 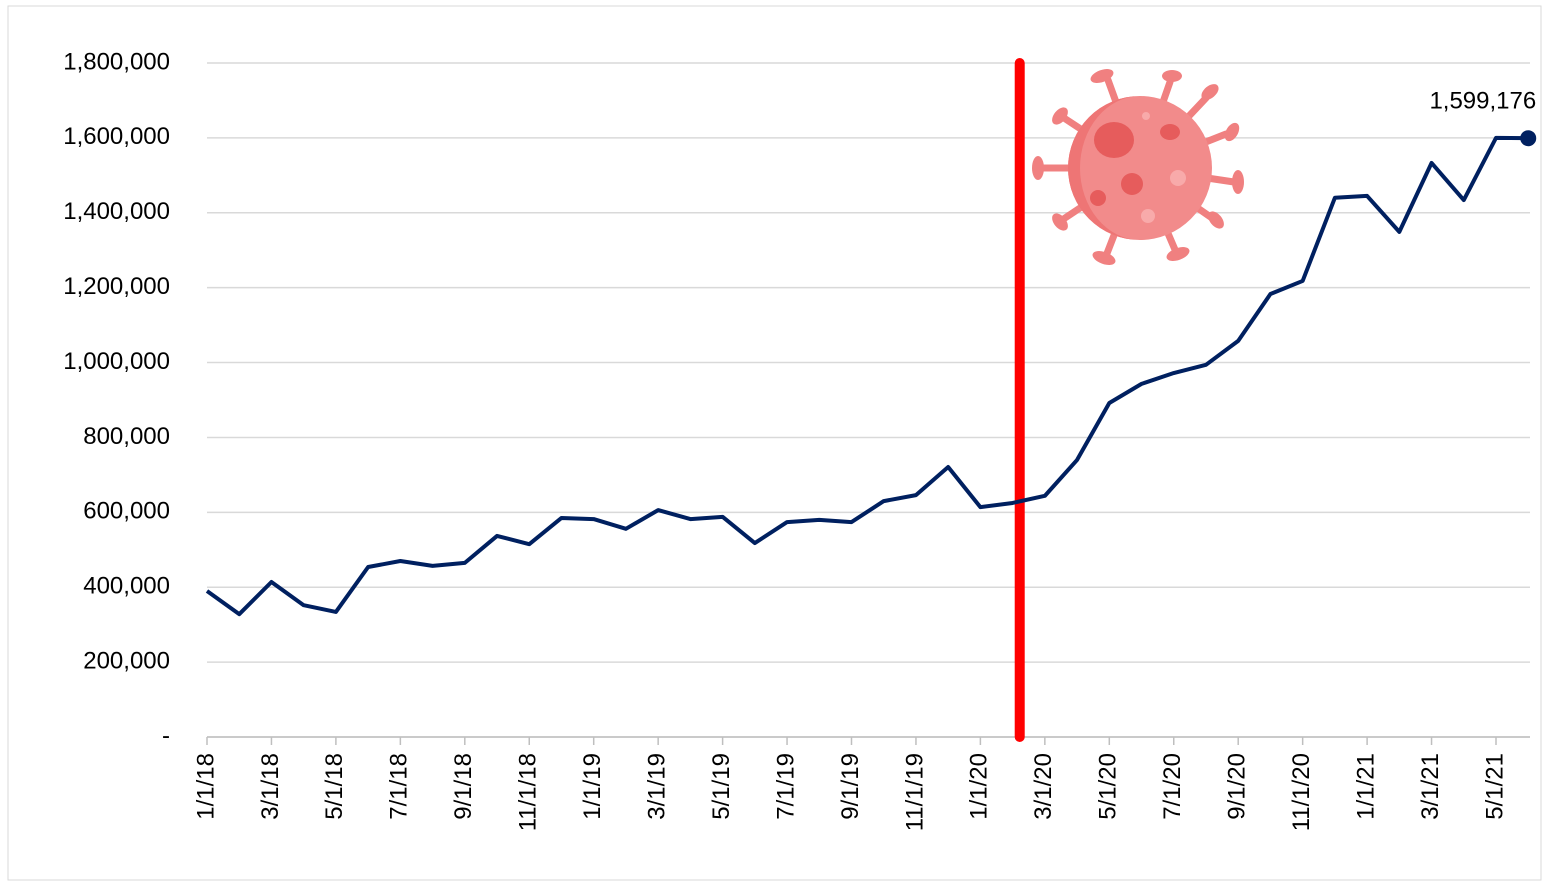 I want to click on x-tick-label: 1/1/21, so click(x=1365, y=786).